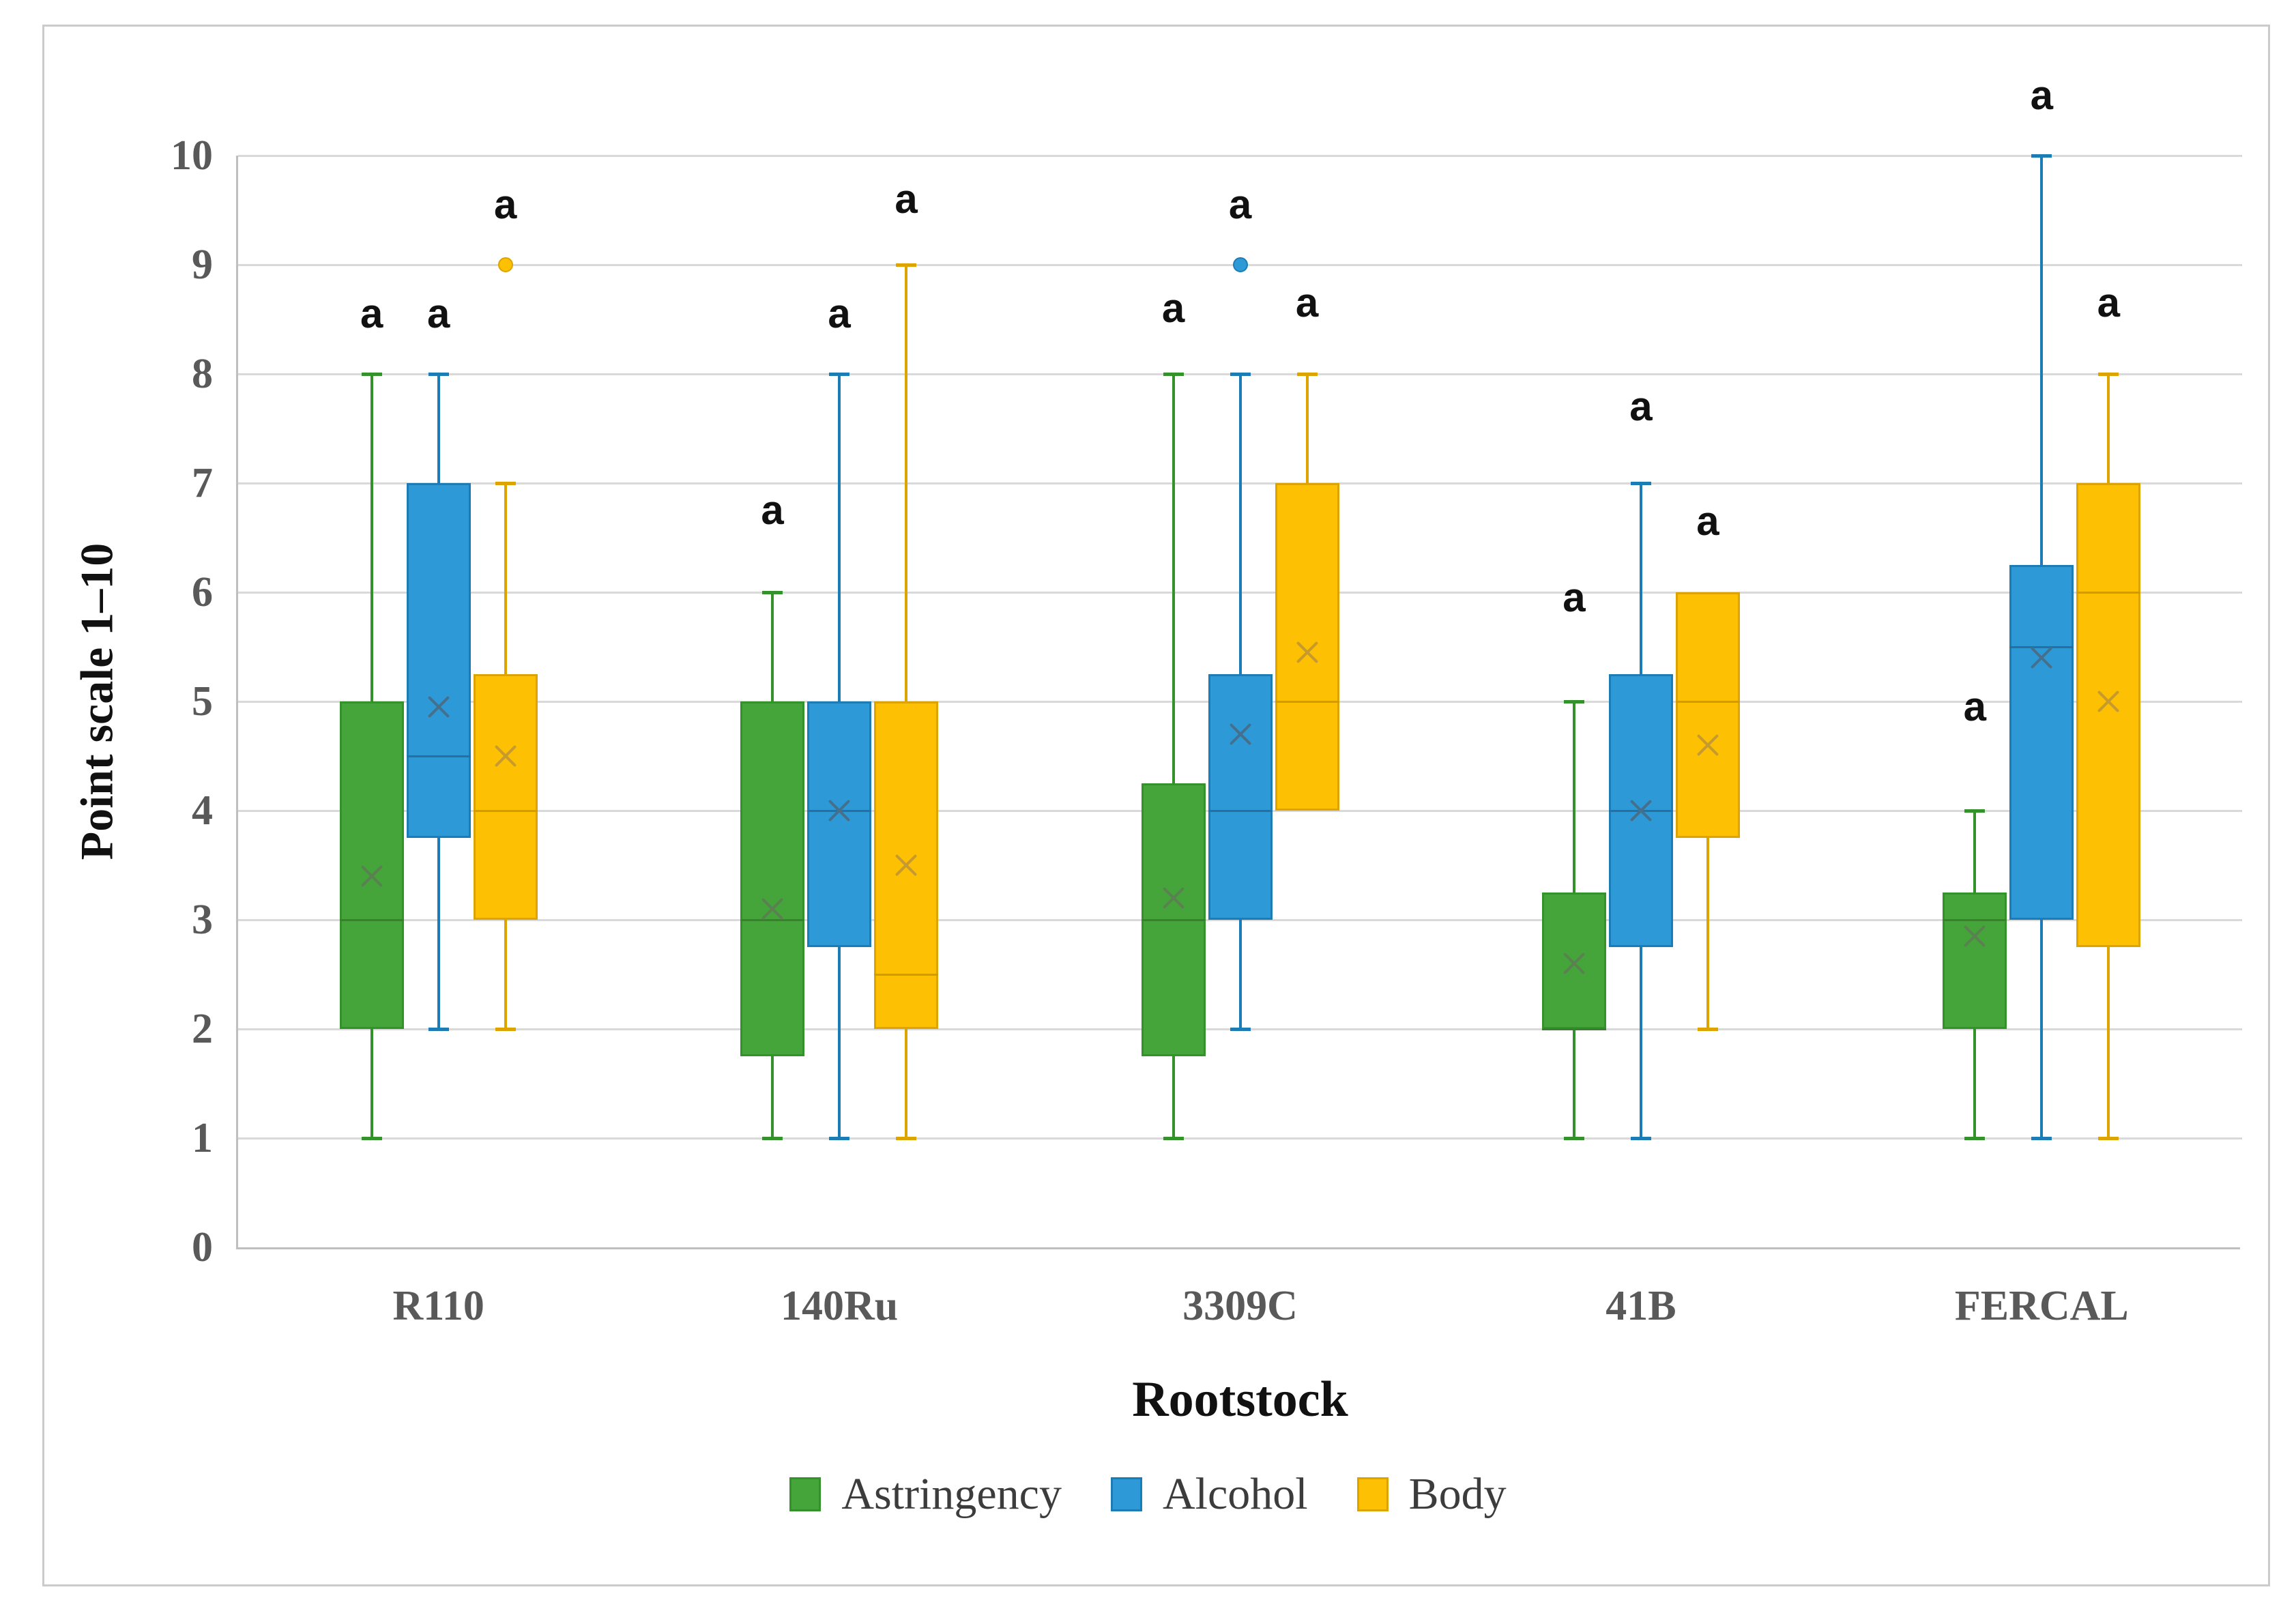 The width and height of the screenshot is (2296, 1611). What do you see at coordinates (1707, 1029) in the screenshot?
I see `body-41b-min-cap` at bounding box center [1707, 1029].